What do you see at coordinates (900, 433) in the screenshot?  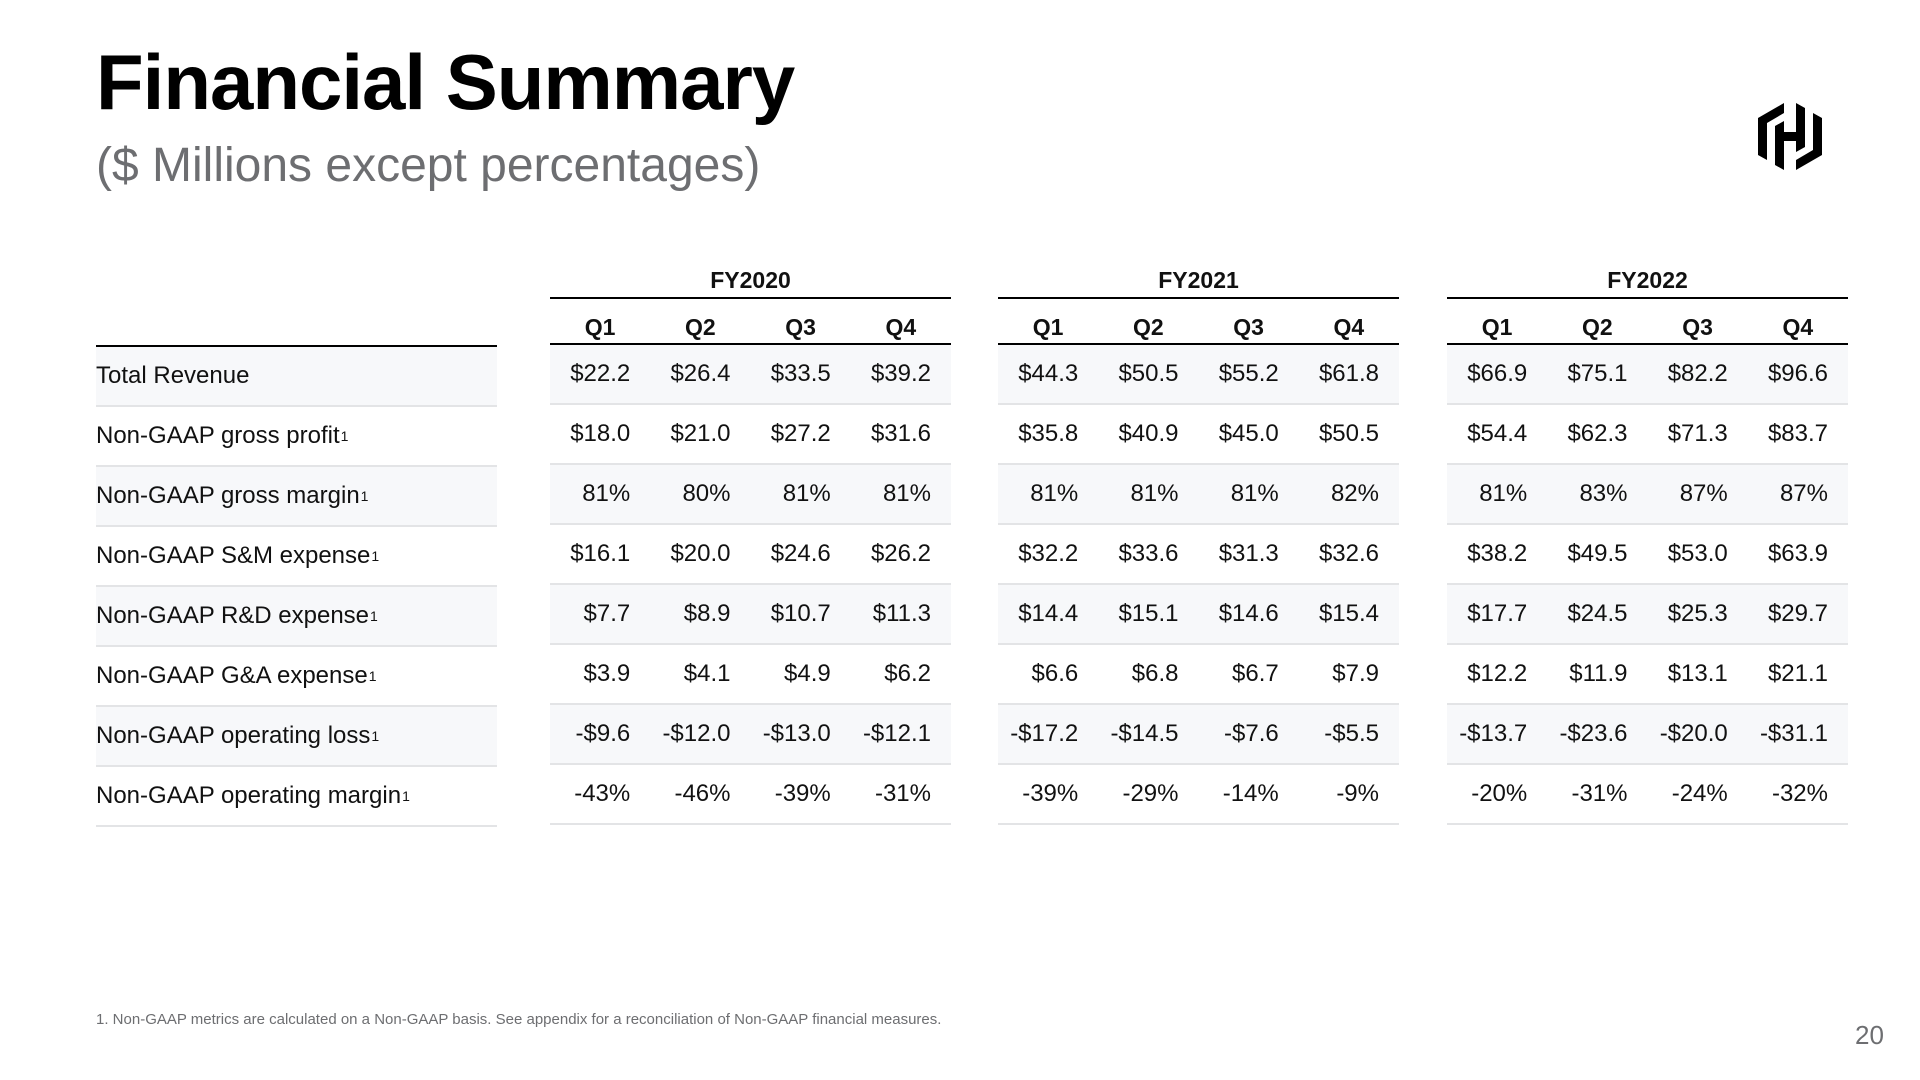 I see `table-cell: $31.6` at bounding box center [900, 433].